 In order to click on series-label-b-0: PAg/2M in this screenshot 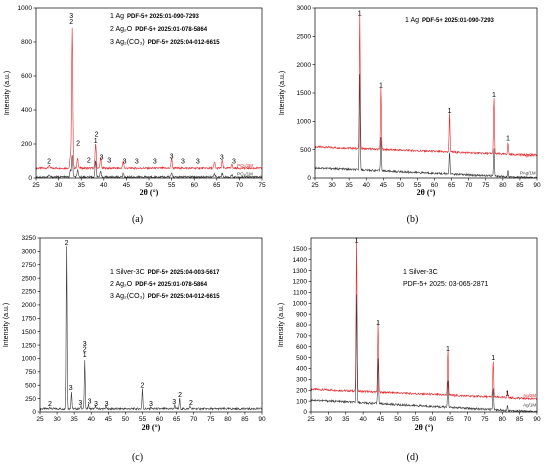, I will do `click(528, 154)`.